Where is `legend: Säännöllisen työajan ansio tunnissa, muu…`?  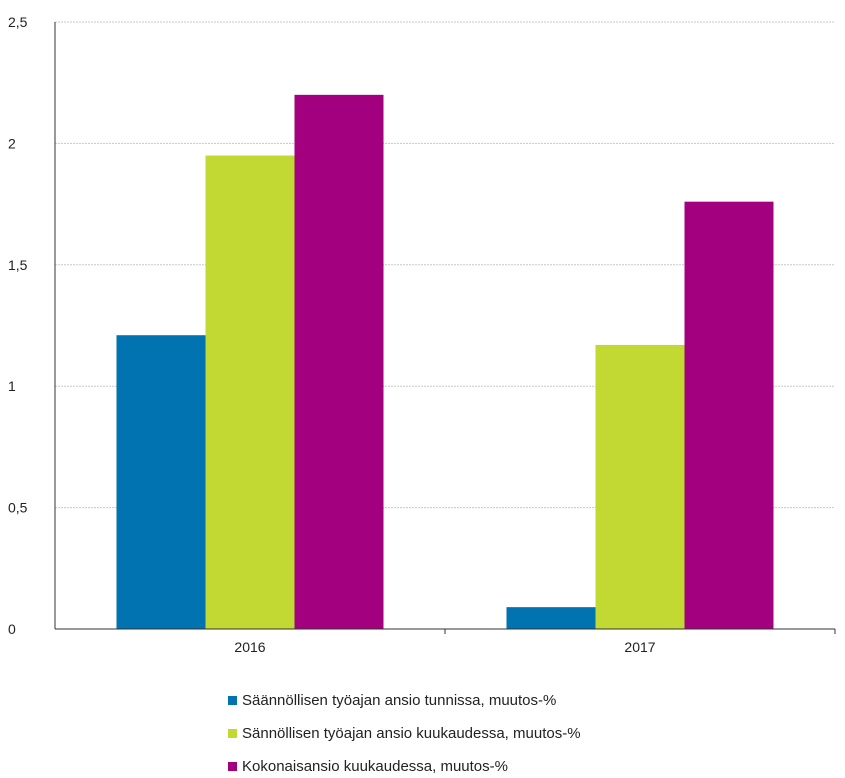
legend: Säännöllisen työajan ansio tunnissa, muu… is located at coordinates (404, 733).